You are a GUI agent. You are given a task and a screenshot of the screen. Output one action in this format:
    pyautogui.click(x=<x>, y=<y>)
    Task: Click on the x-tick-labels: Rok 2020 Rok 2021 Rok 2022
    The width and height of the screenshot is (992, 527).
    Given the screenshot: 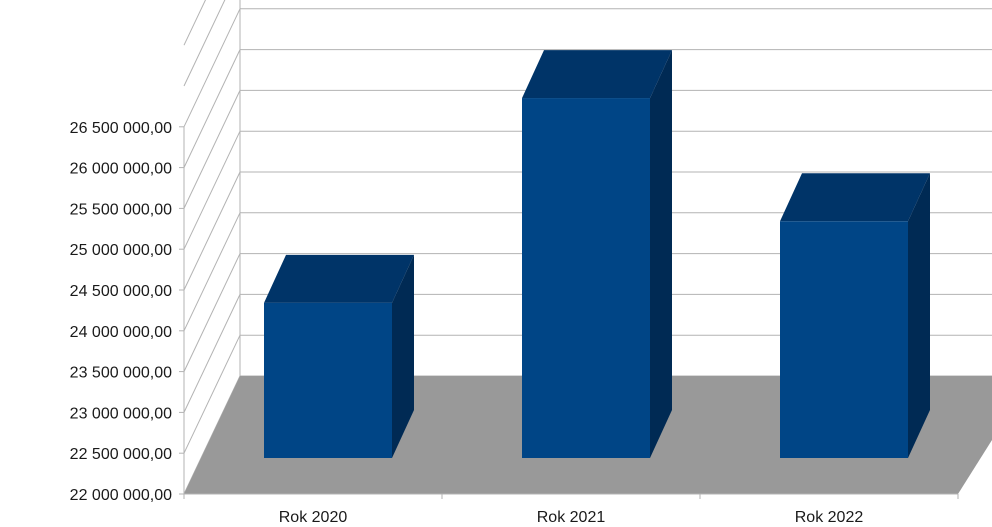 What is the action you would take?
    pyautogui.click(x=571, y=517)
    